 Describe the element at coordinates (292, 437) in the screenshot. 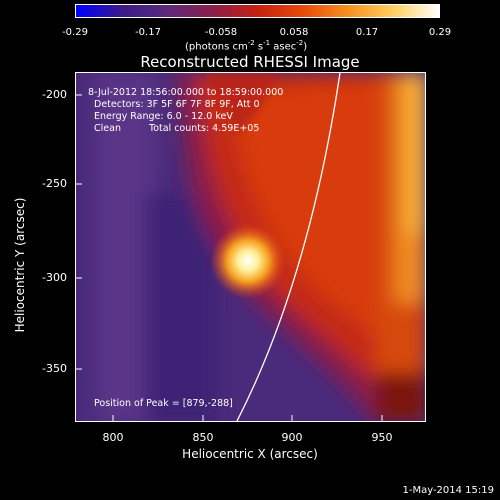

I see `x-tick-label: 900` at that location.